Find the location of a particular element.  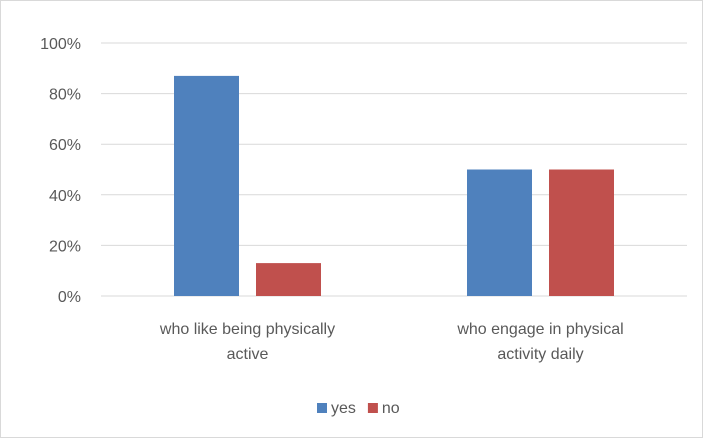

x-category-label: who like being physically active is located at coordinates (247, 342).